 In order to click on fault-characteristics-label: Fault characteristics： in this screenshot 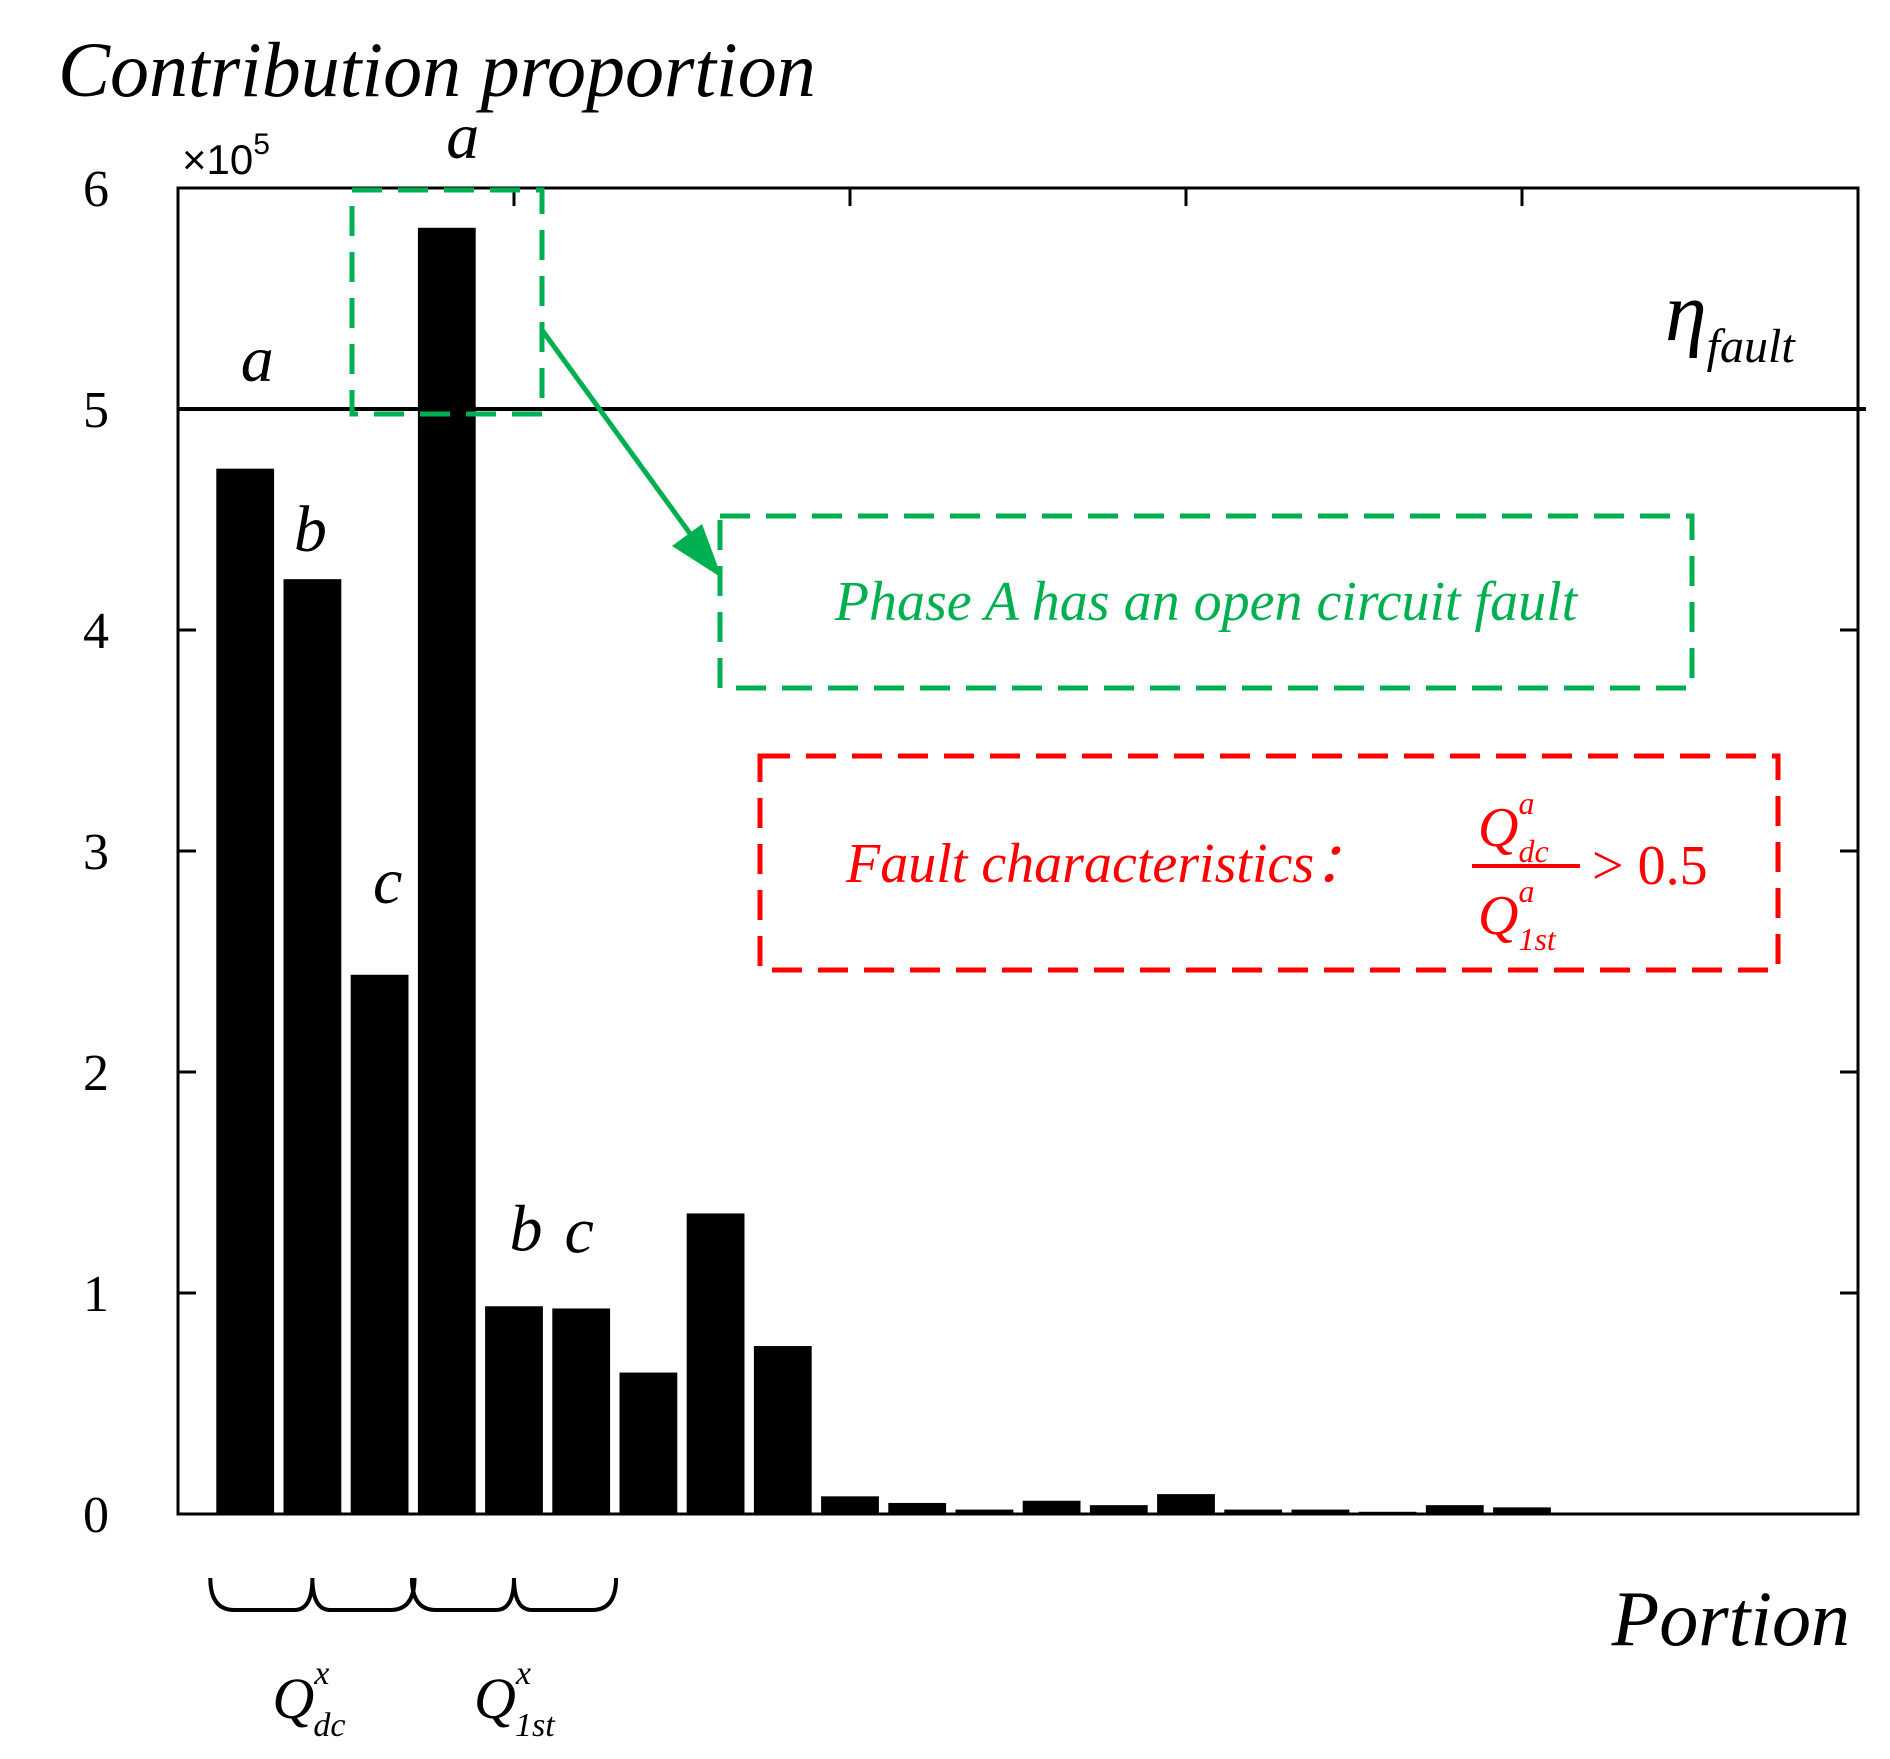, I will do `click(1107, 864)`.